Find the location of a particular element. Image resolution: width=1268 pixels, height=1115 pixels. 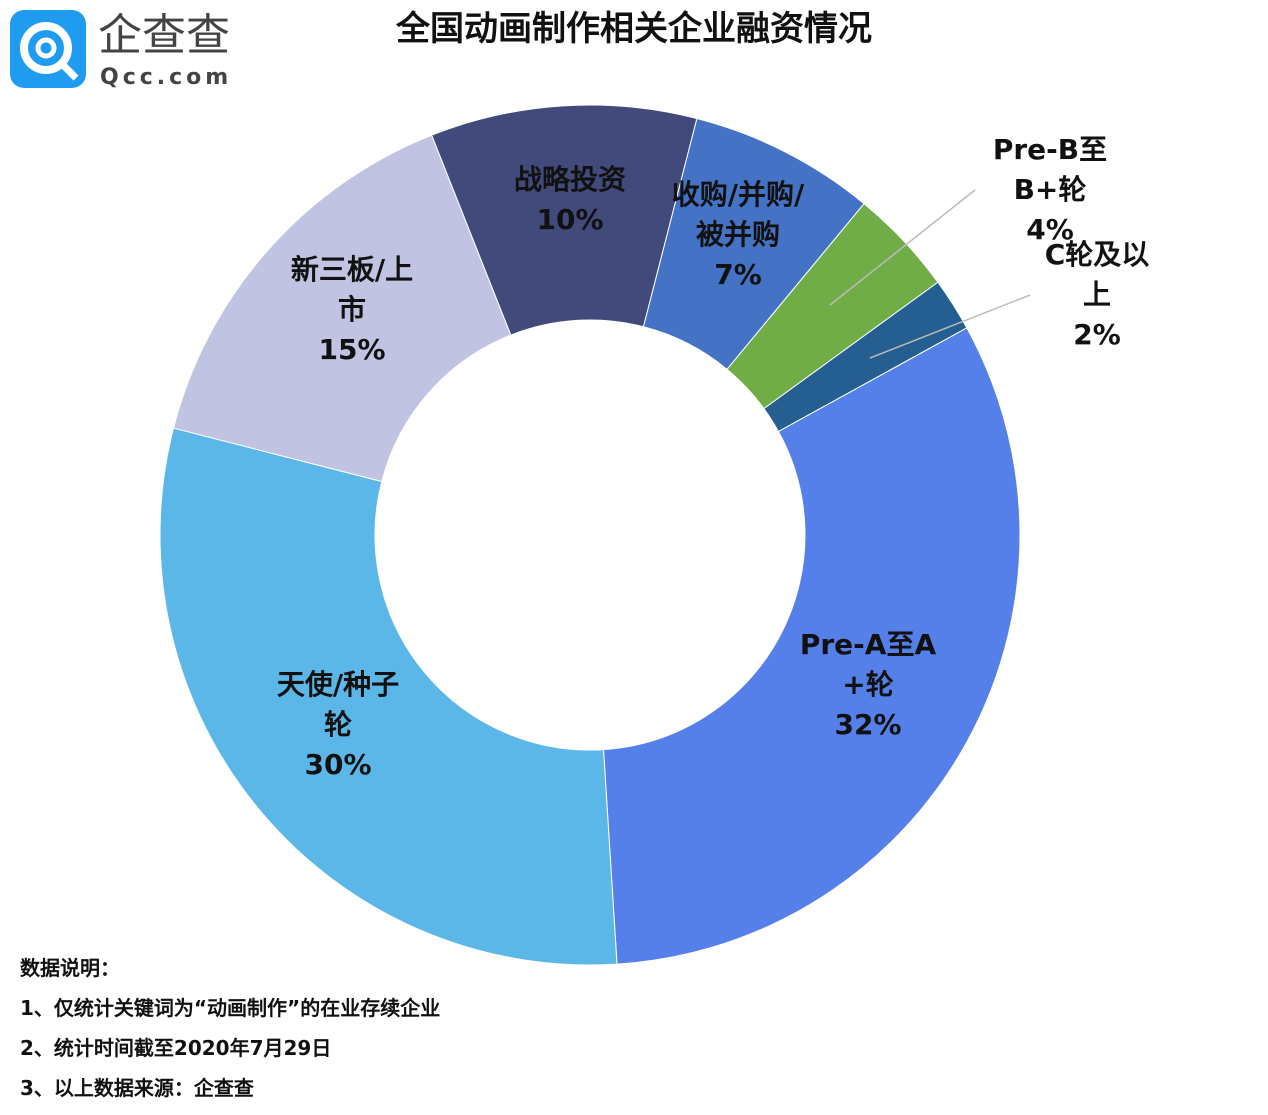

category-label: 收购/并购/被并购 is located at coordinates (738, 214).